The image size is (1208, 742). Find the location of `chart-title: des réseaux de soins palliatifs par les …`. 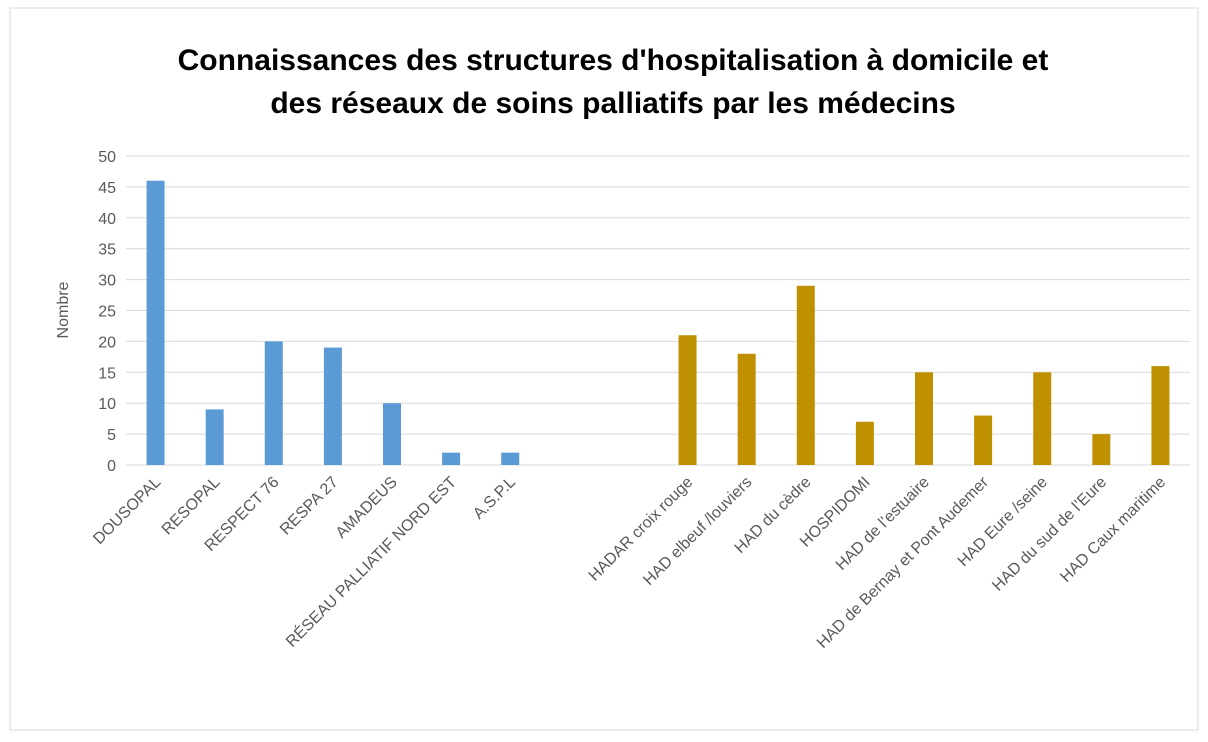

chart-title: des réseaux de soins palliatifs par les … is located at coordinates (612, 103).